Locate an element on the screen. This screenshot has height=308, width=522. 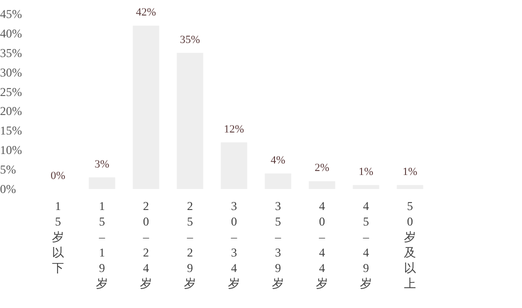
x-tick-label: 40–44岁 is located at coordinates (322, 244).